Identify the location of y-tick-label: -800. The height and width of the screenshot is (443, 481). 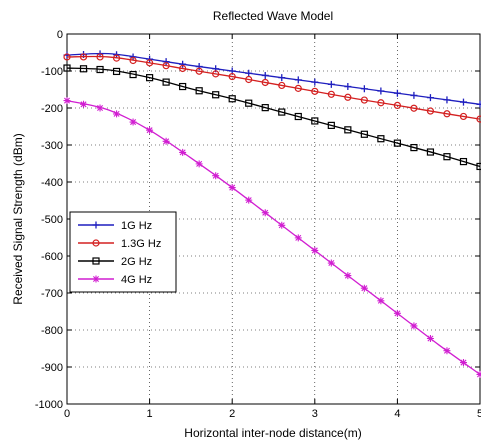
(52, 331).